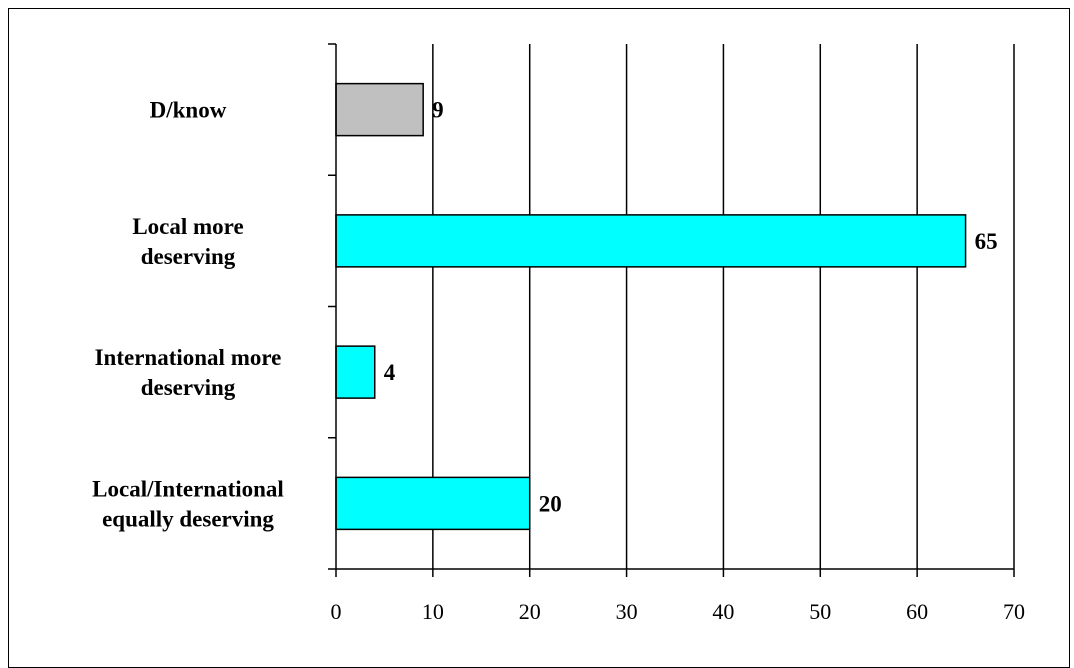 This screenshot has width=1074, height=668. I want to click on x-tick-label-0: 0, so click(336, 611).